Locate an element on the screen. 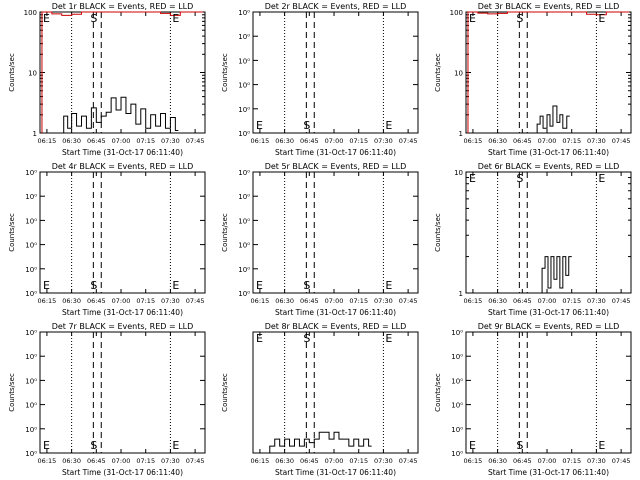 This screenshot has height=480, width=640. y-tick-label: 100 is located at coordinates (456, 13).